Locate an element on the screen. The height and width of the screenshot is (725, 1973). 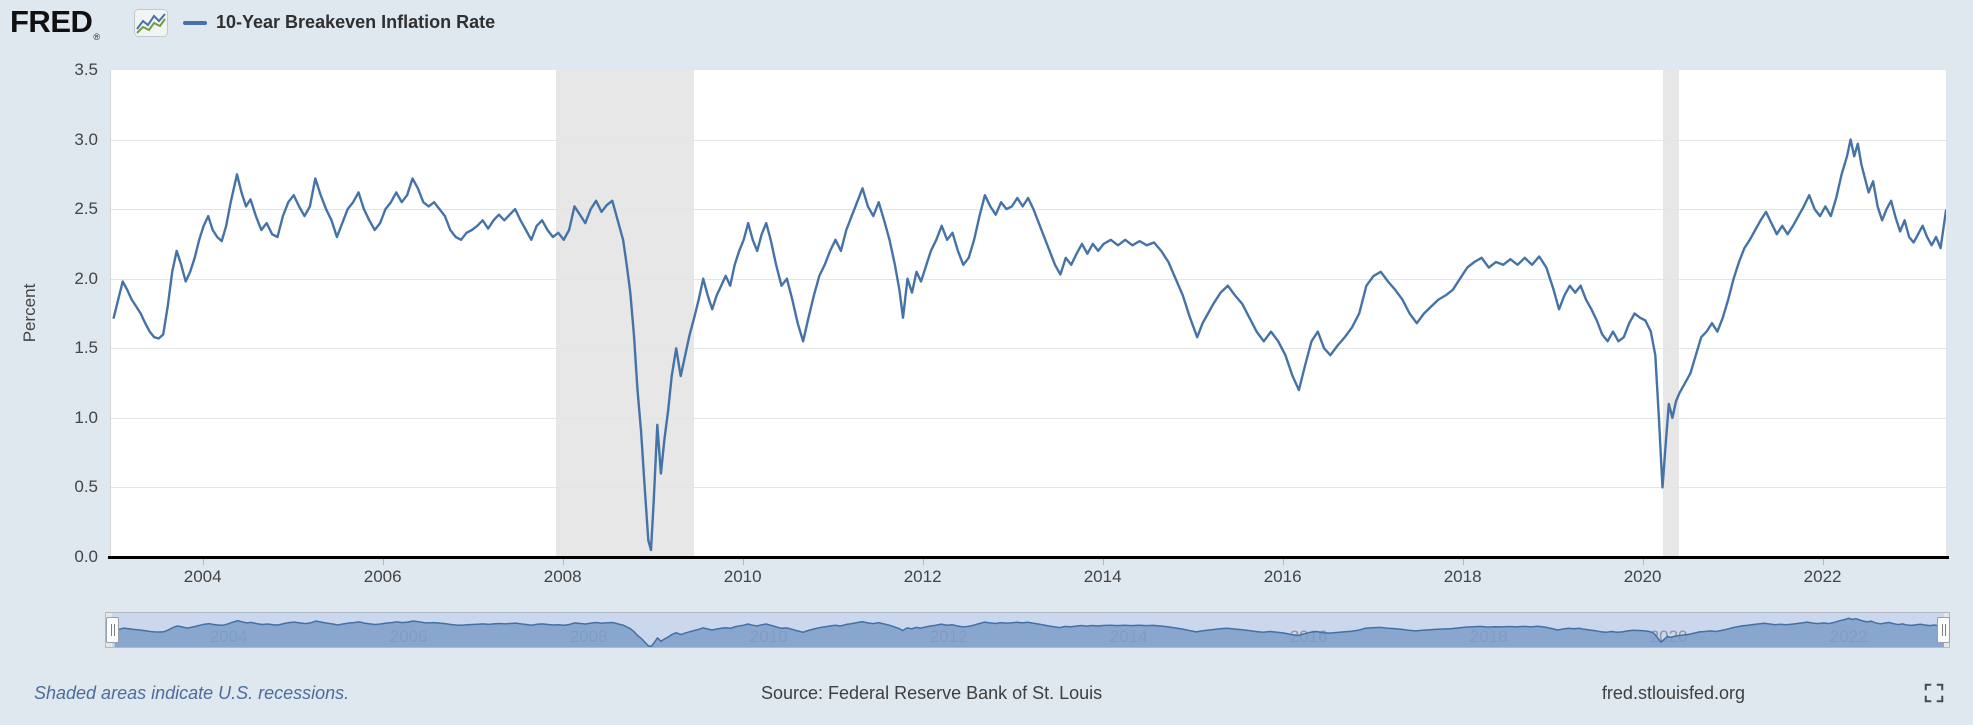
fred-site-link: fred.stlouisfed.org is located at coordinates (1673, 693).